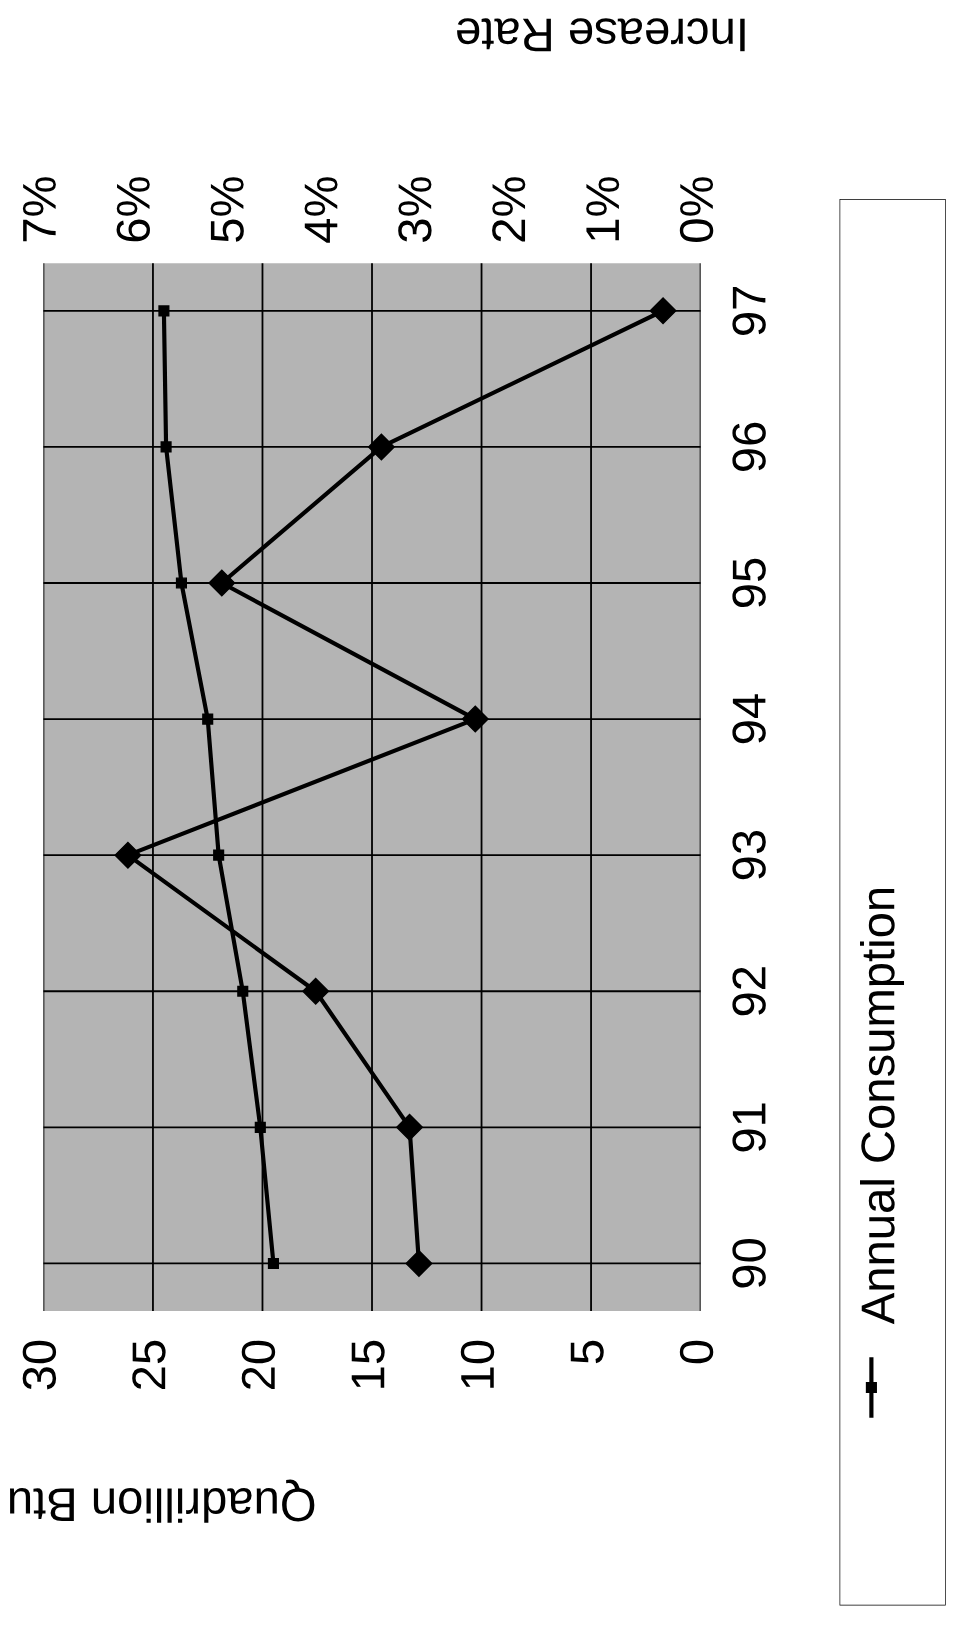  Describe the element at coordinates (696, 1352) in the screenshot. I see `x-tick-label: 0` at that location.